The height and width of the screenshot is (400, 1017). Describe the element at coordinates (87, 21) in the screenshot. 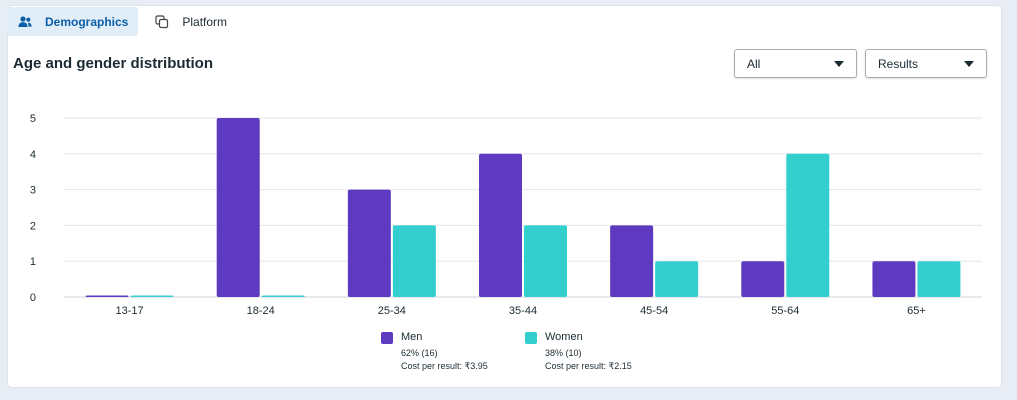

I see `tab-demographics-label: Demographics` at that location.